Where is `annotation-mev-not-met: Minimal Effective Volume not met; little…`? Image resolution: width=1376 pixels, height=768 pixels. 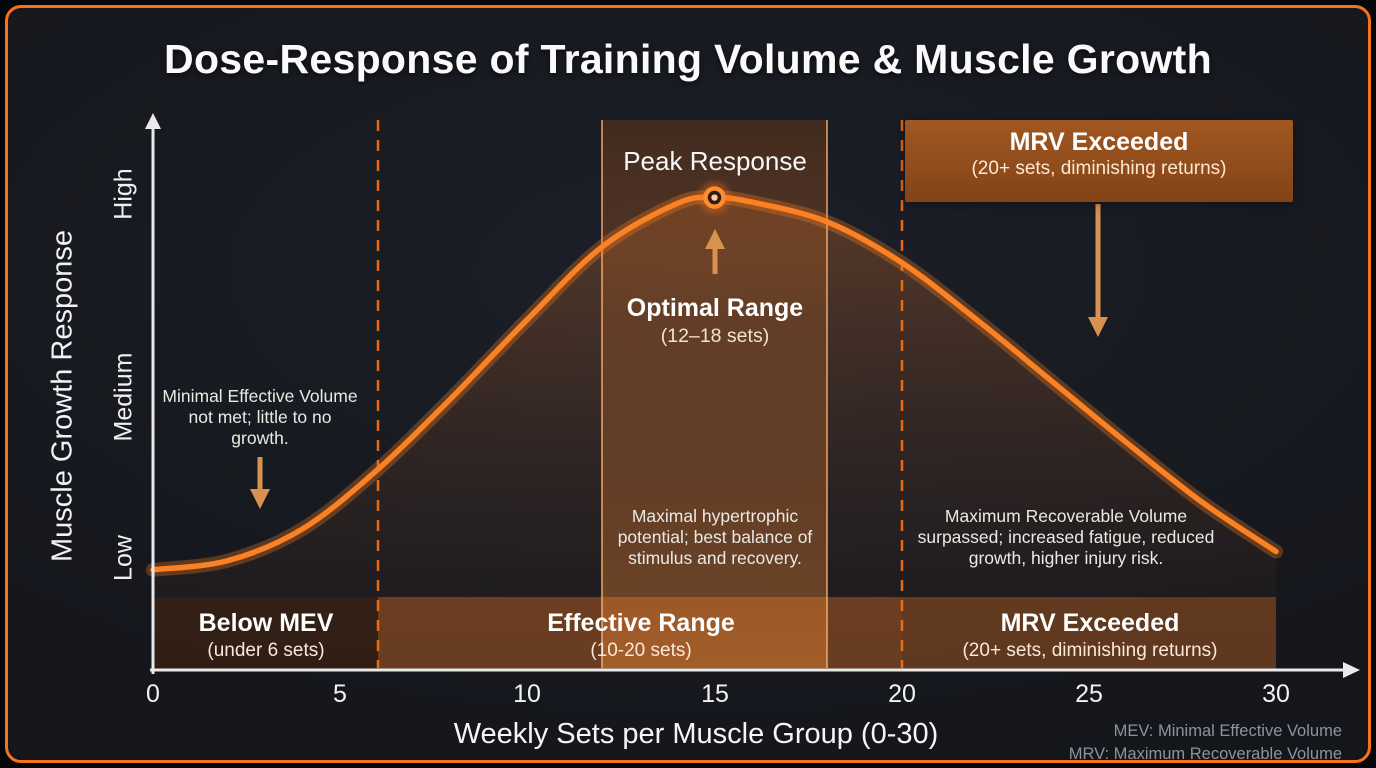 annotation-mev-not-met: Minimal Effective Volume not met; little… is located at coordinates (260, 417).